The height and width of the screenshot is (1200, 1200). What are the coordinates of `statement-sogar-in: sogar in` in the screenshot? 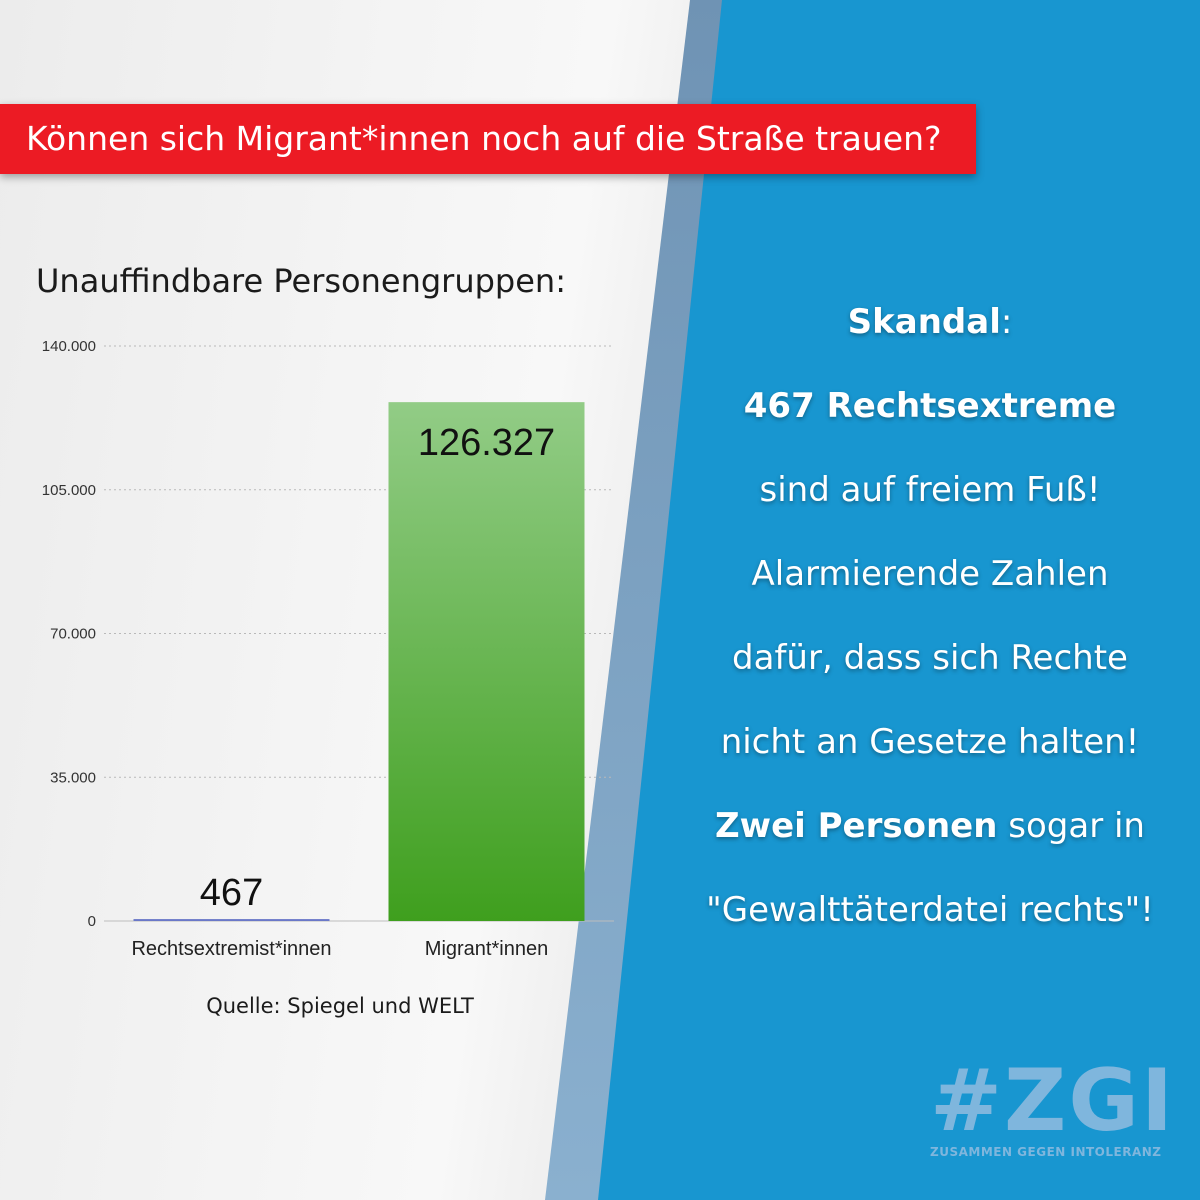 It's located at (1071, 826).